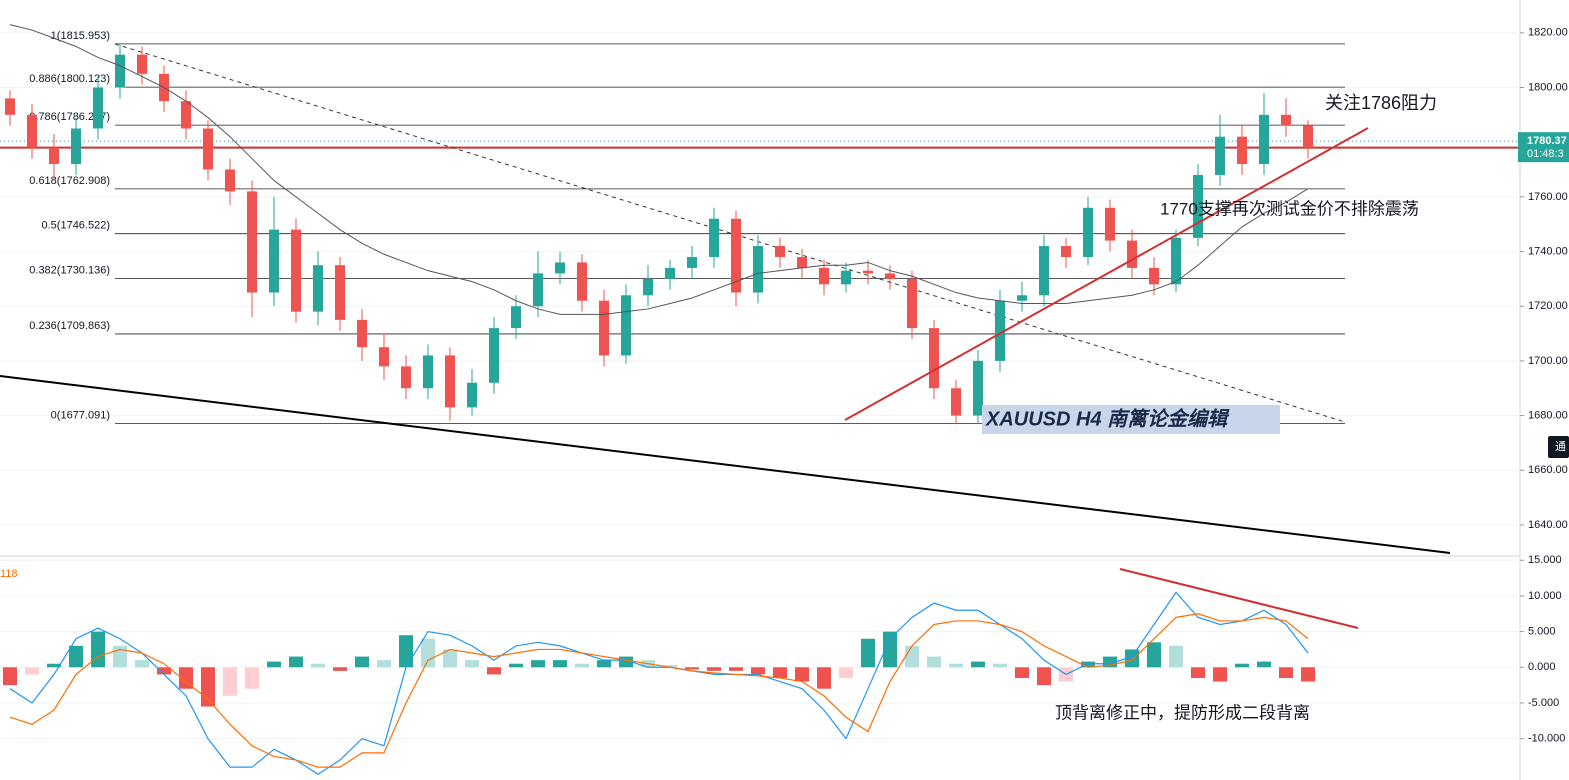 The width and height of the screenshot is (1569, 780). I want to click on fib-label: 0.886(1800.123), so click(69, 79).